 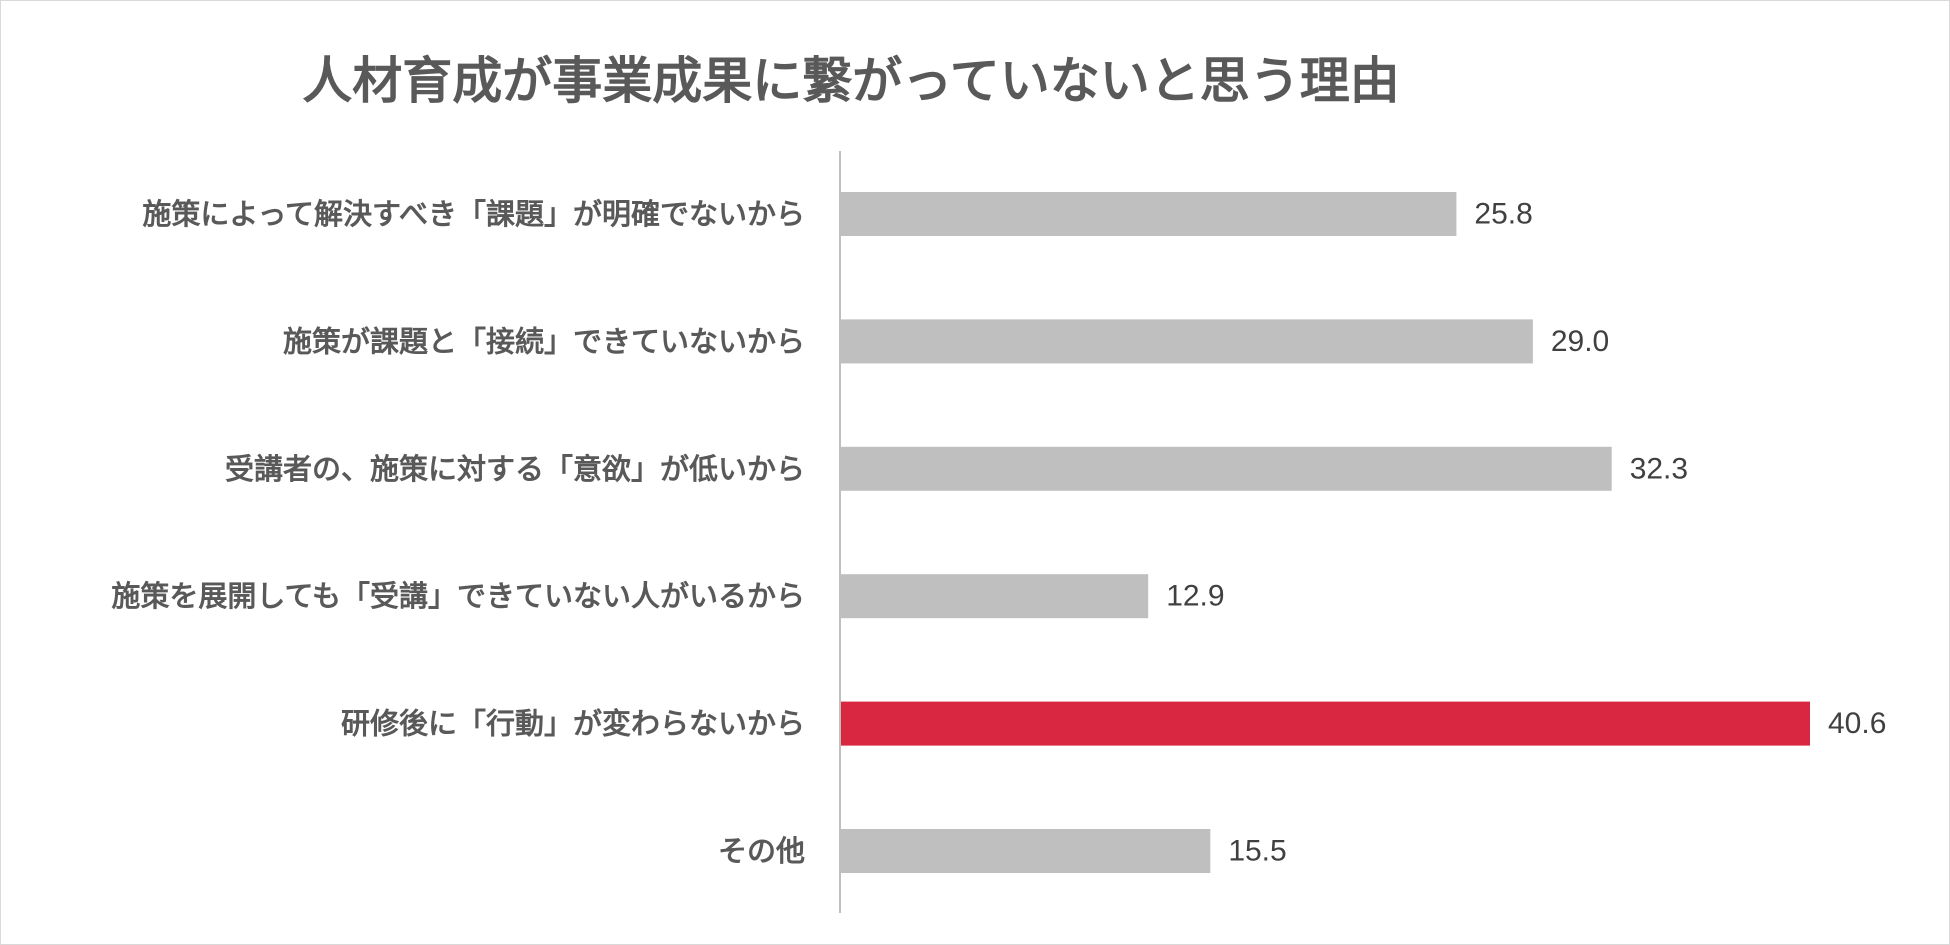 What do you see at coordinates (1580, 341) in the screenshot?
I see `data-label: 29.0` at bounding box center [1580, 341].